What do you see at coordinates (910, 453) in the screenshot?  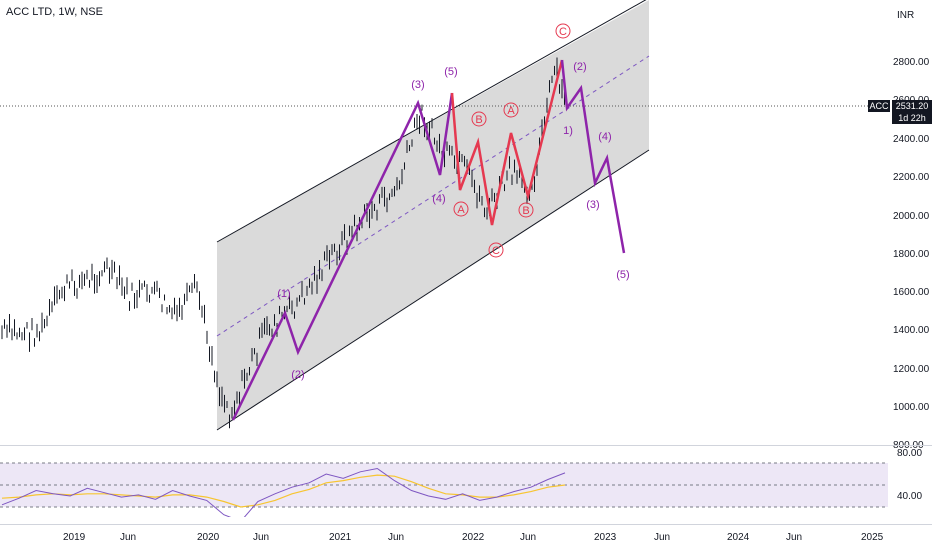 I see `rsi-axis-label: 80.00` at bounding box center [910, 453].